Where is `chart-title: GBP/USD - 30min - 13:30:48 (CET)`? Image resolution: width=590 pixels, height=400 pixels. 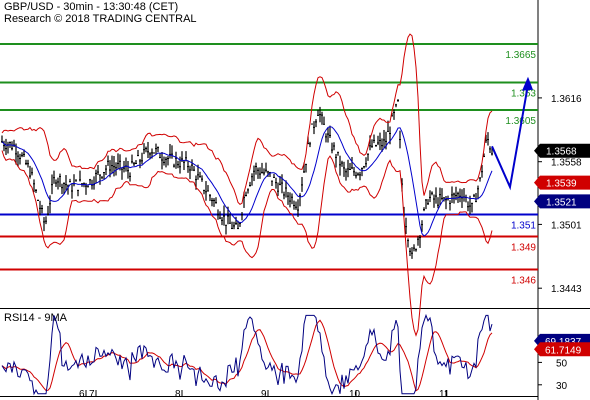 chart-title: GBP/USD - 30min - 13:30:48 (CET) is located at coordinates (91, 7).